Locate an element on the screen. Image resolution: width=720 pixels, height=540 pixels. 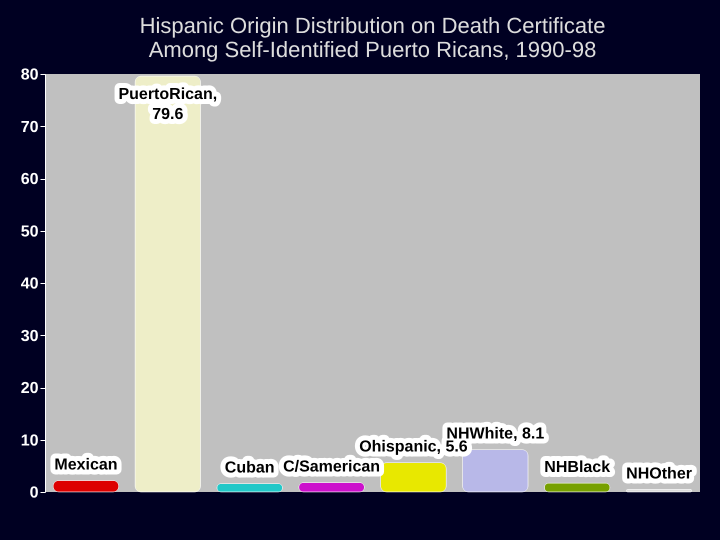
data-label: PuertoRican, 79.6 is located at coordinates (168, 105).